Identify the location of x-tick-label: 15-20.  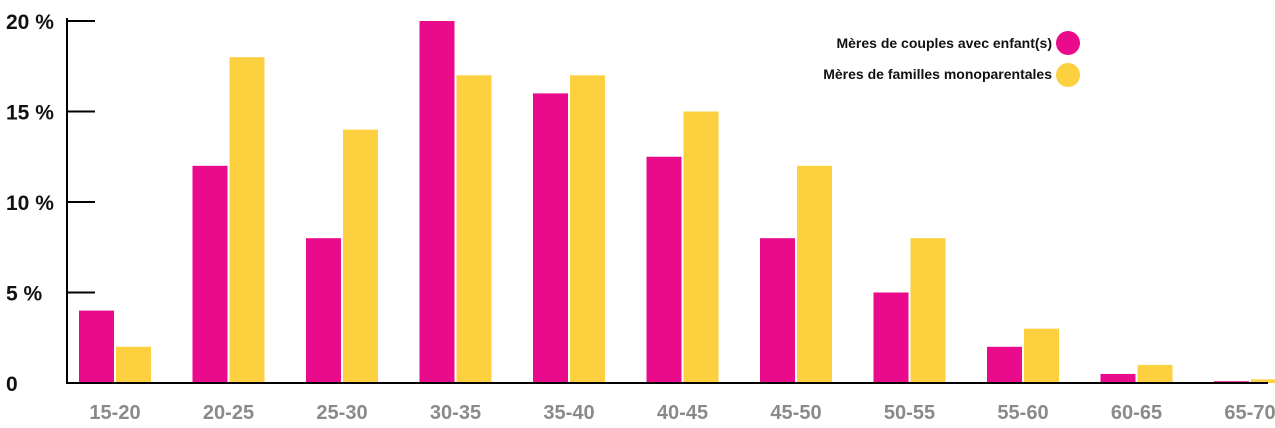
(114, 413).